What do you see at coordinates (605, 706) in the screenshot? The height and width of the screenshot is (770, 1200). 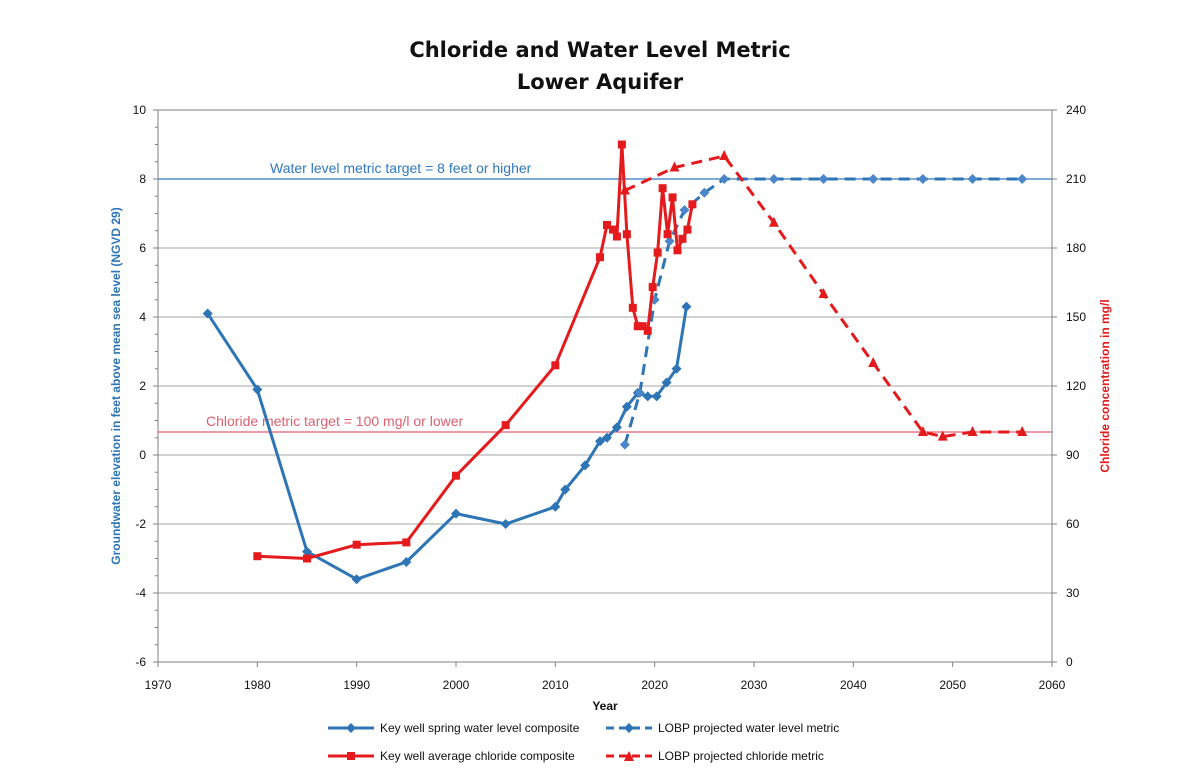 I see `x-axis-label: Year` at bounding box center [605, 706].